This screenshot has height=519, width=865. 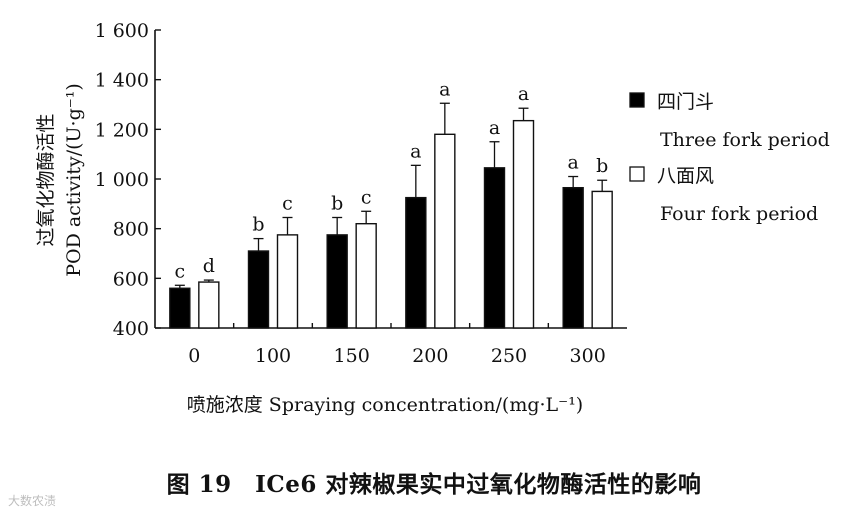 I want to click on significance-label: d, so click(x=209, y=266).